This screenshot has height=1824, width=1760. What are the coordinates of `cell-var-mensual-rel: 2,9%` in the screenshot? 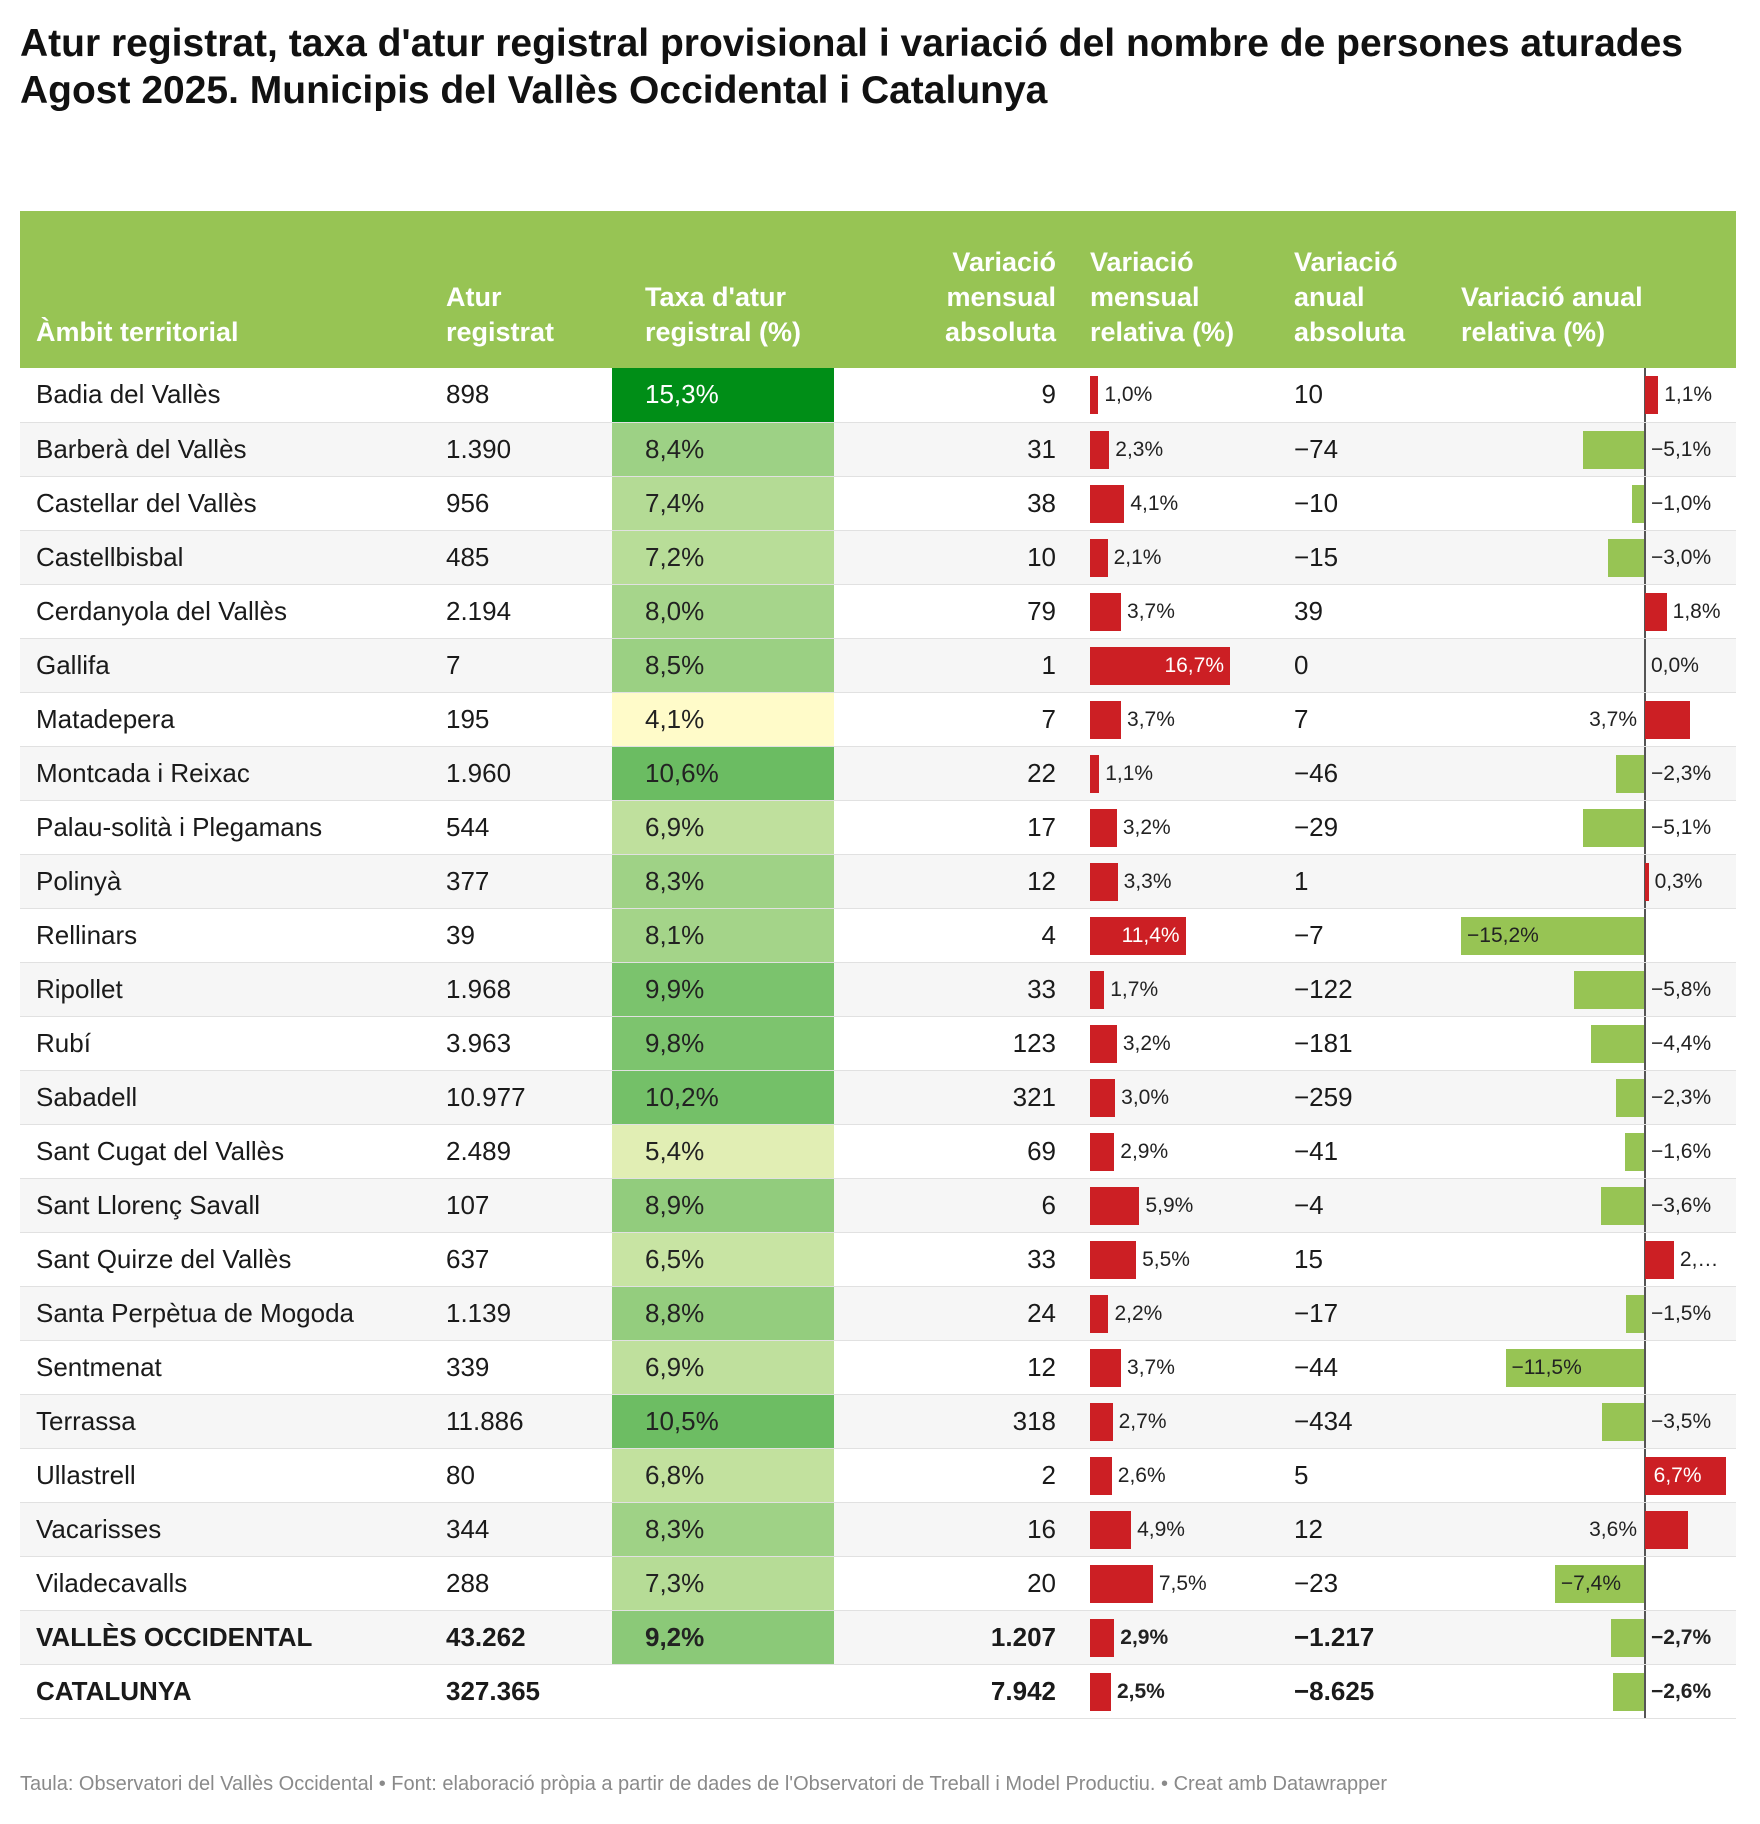 It's located at (1175, 1637).